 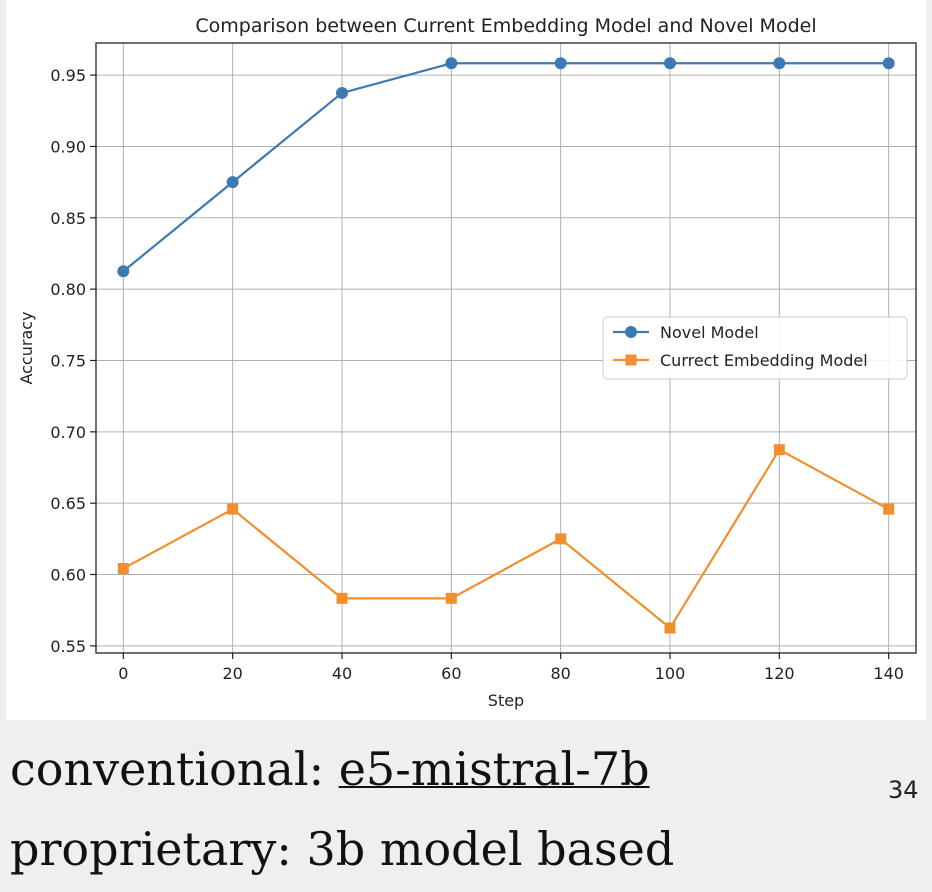 What do you see at coordinates (494, 769) in the screenshot?
I see `e5-mistral-link: e5-mistral-7b` at bounding box center [494, 769].